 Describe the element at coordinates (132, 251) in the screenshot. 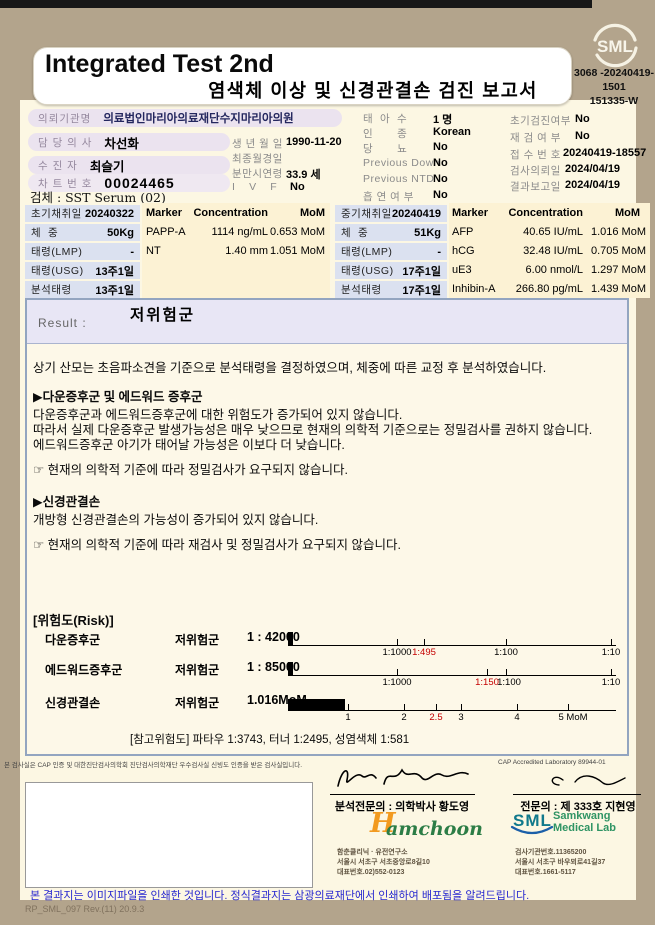

I see `t1-row-value: -` at that location.